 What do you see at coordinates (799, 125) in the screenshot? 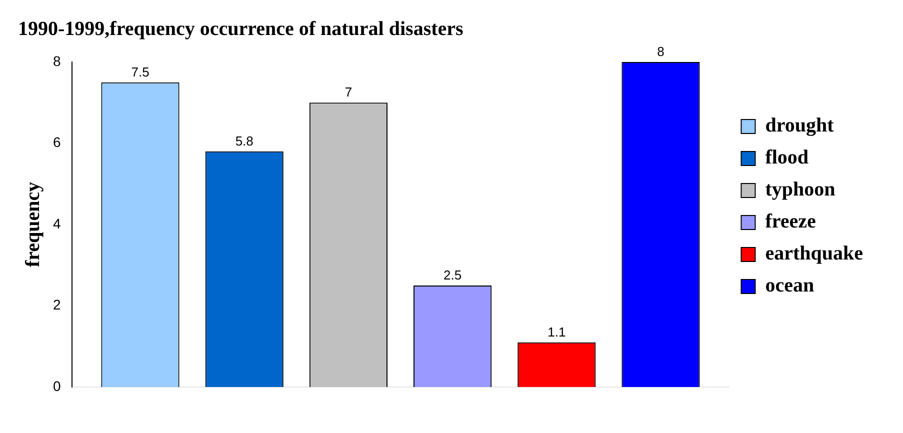
I see `legend-label: drought` at bounding box center [799, 125].